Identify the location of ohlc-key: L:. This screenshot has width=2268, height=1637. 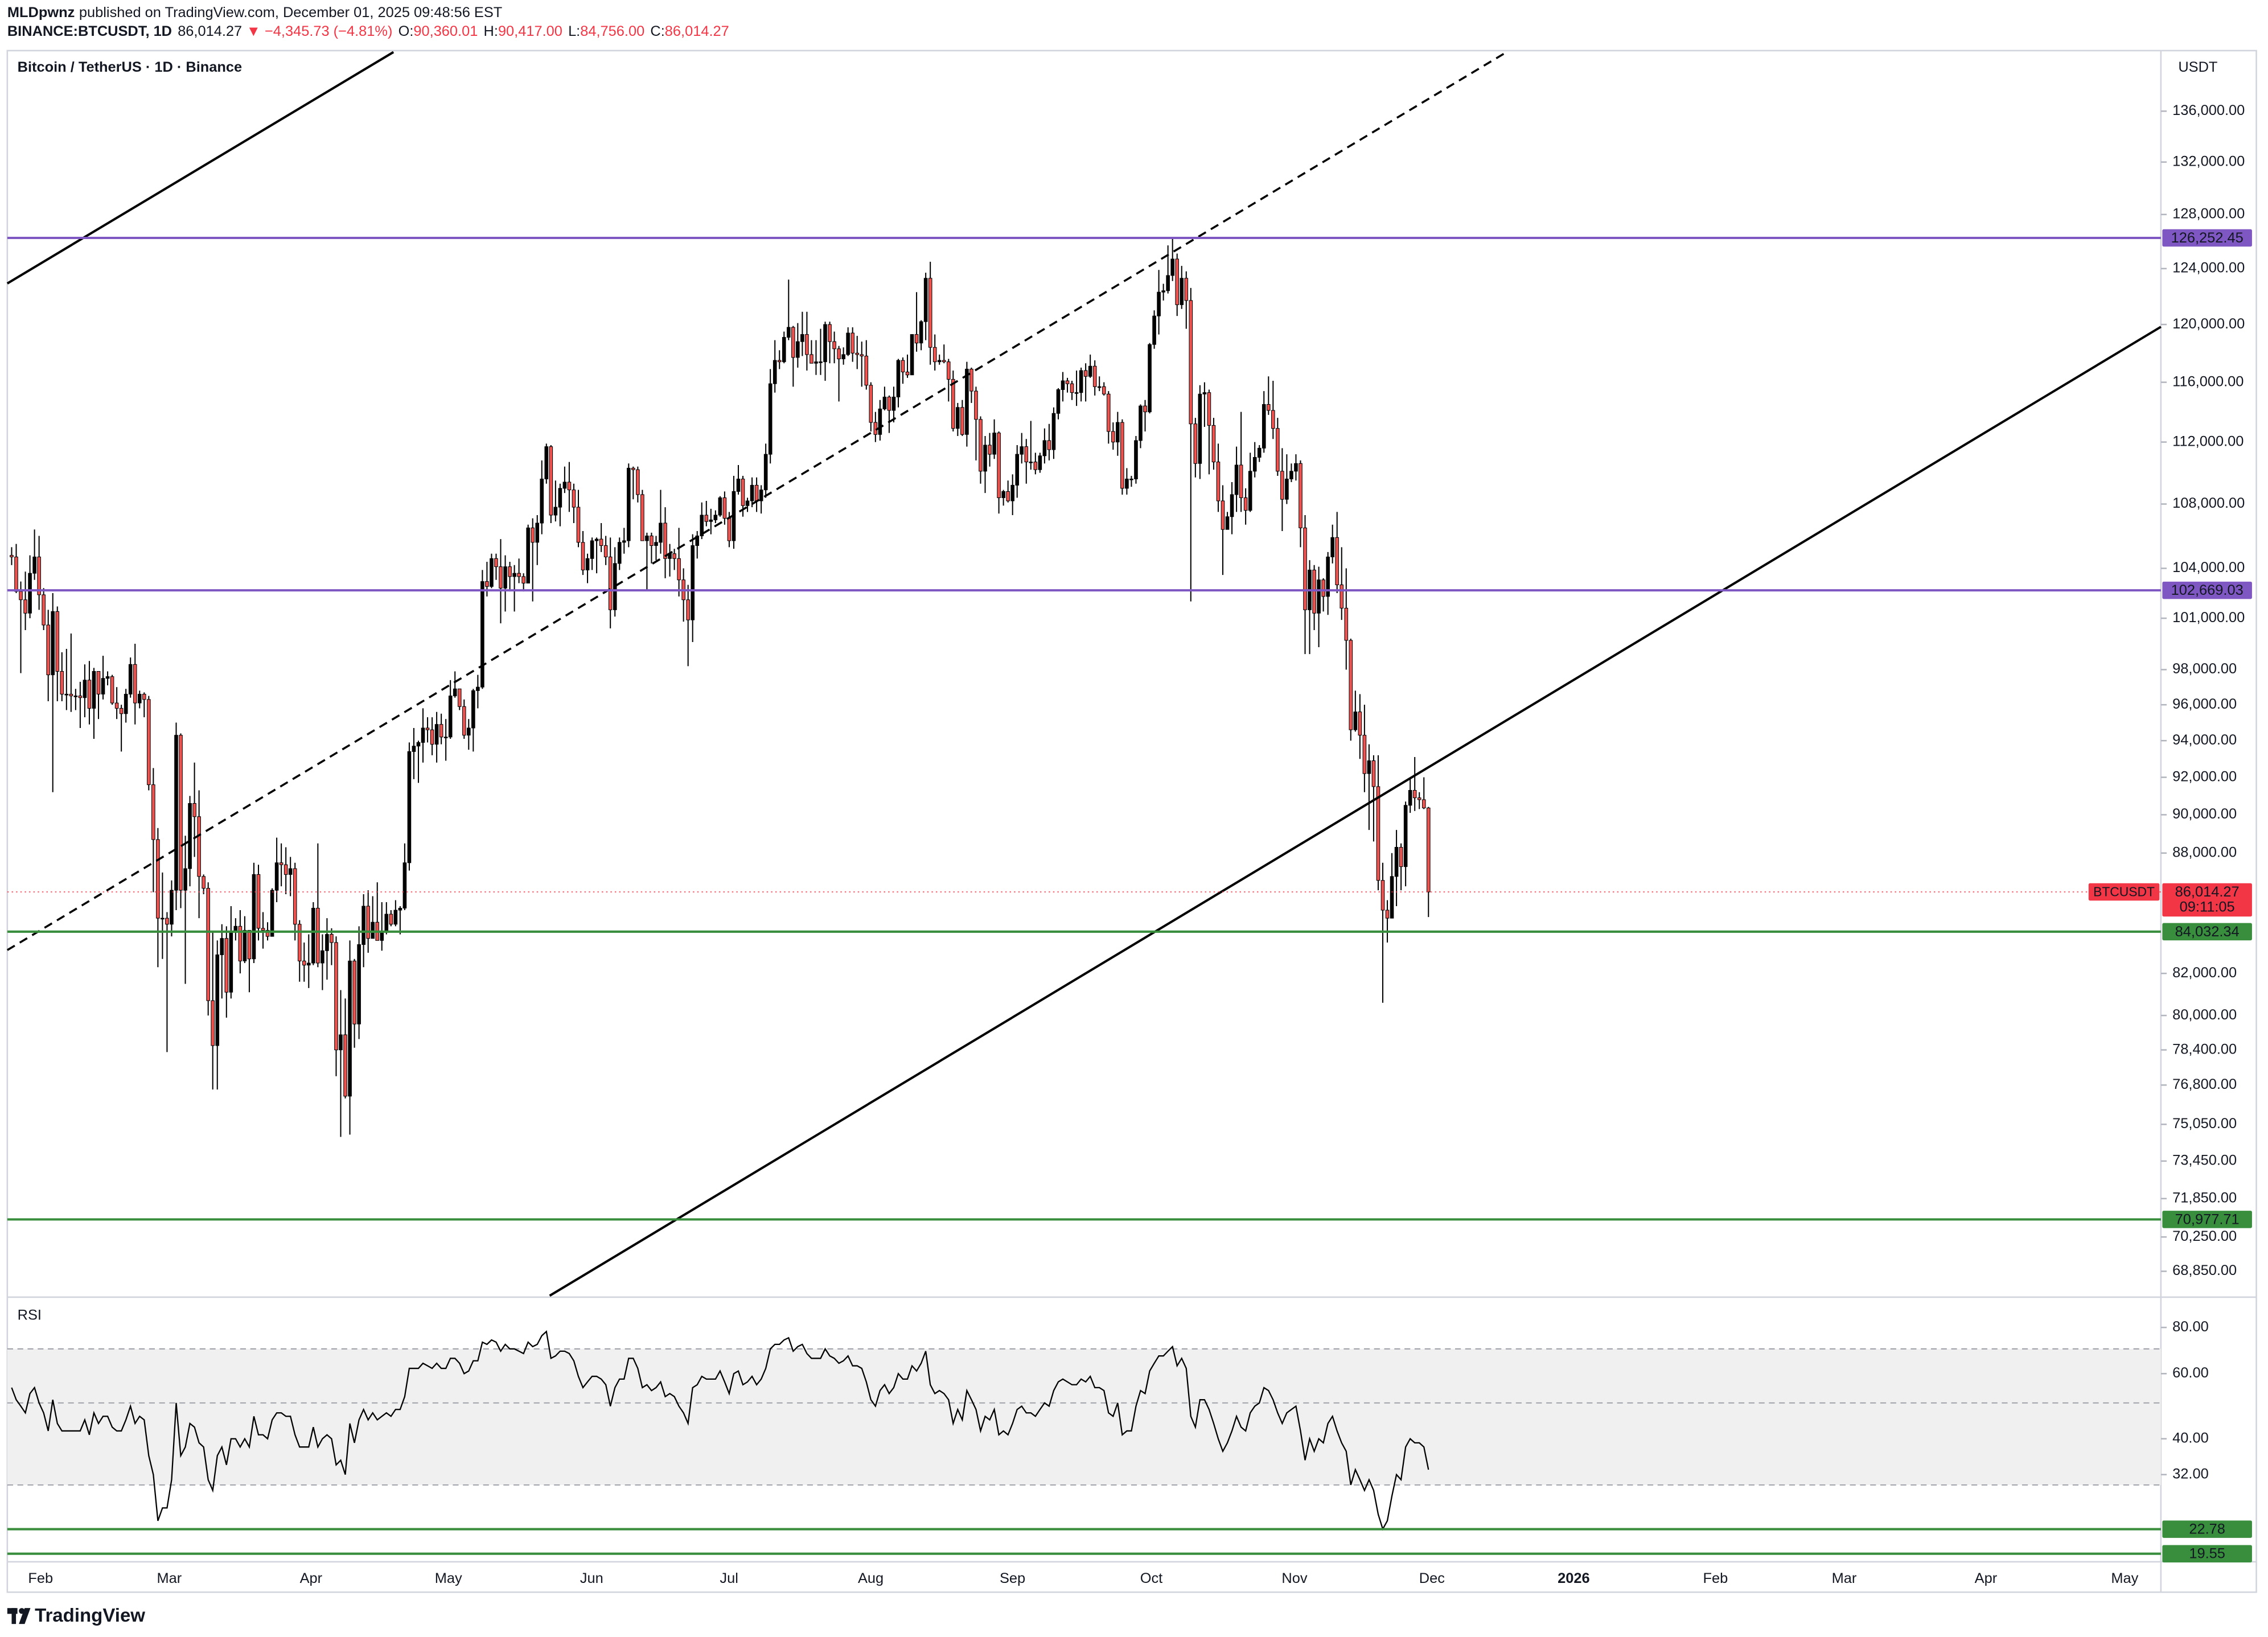
(574, 31).